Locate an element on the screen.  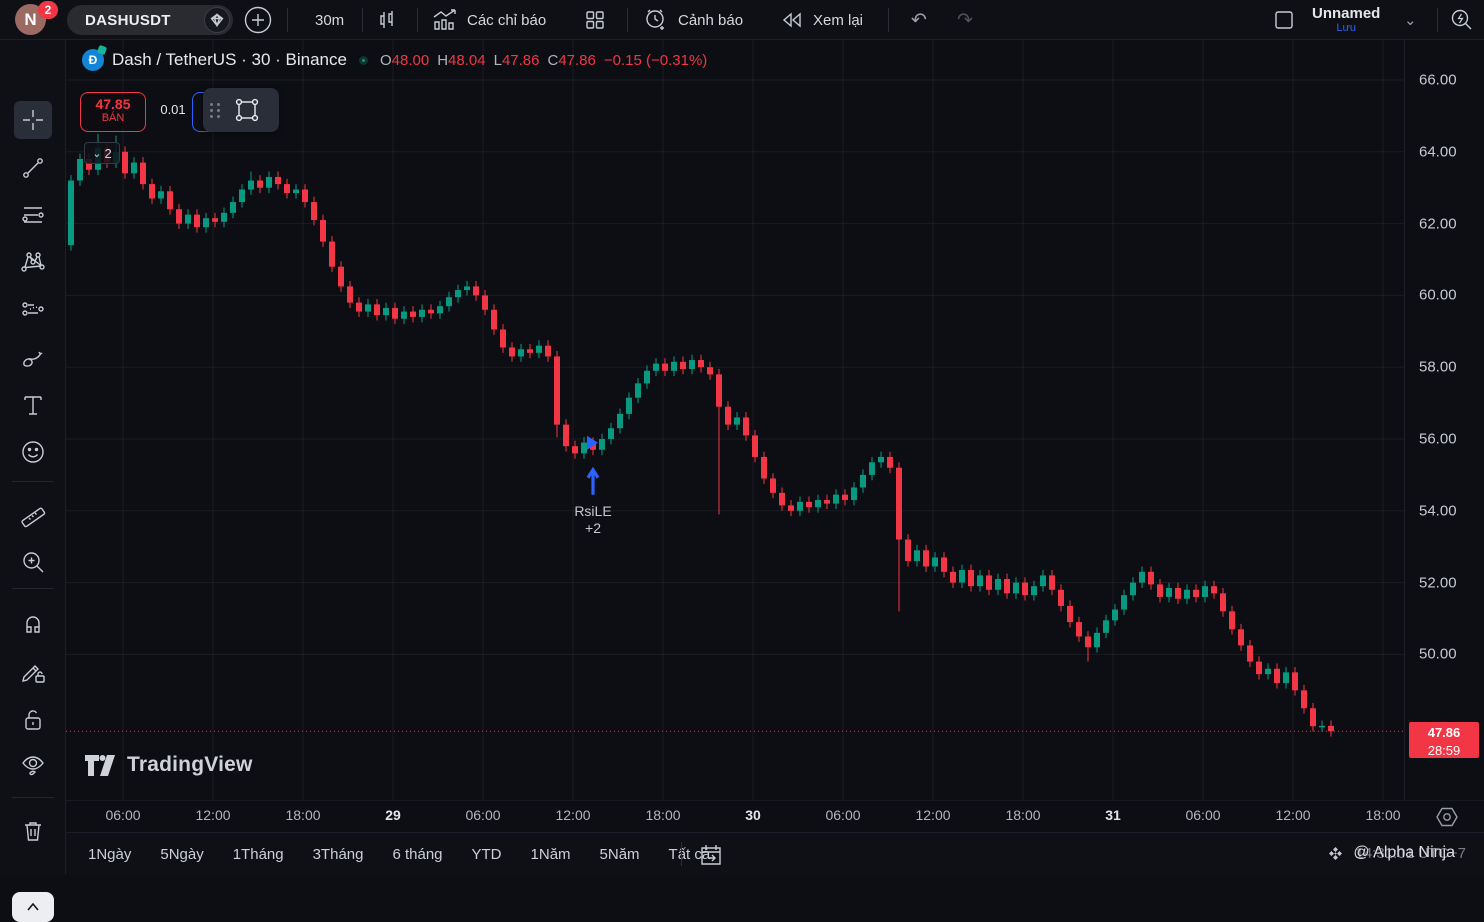
layout-name-button: Unnamed Lưu is located at coordinates (1346, 20).